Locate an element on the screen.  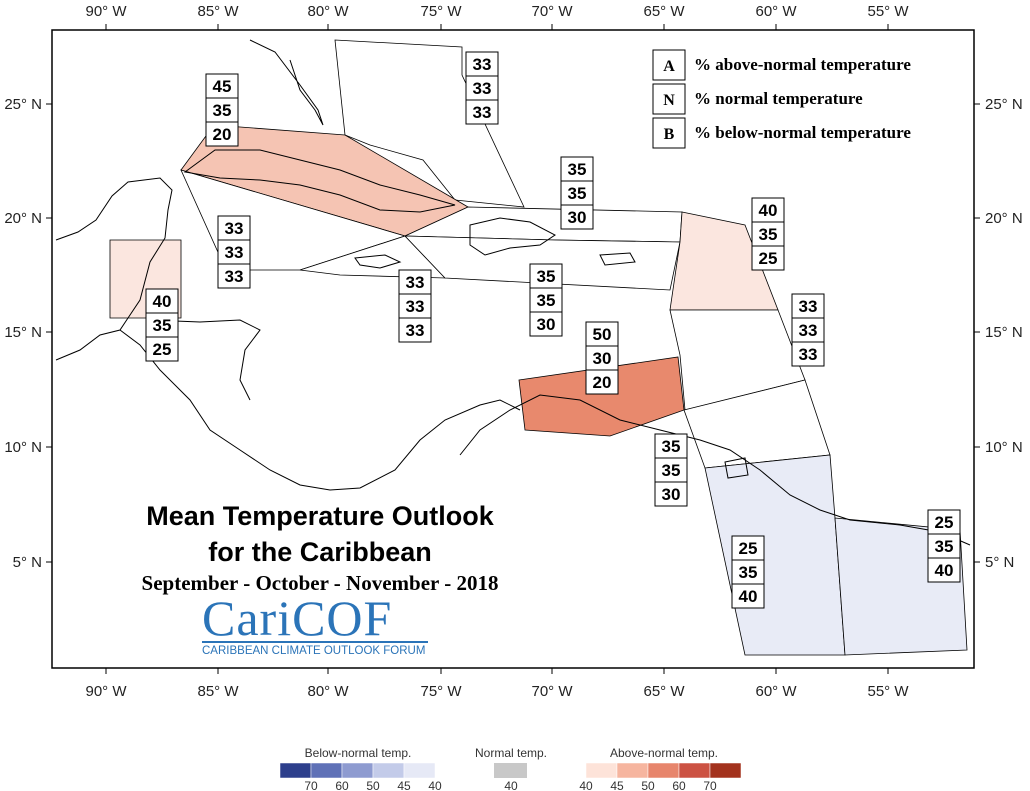
y-tick-label-right: 15° N is located at coordinates (1004, 332).